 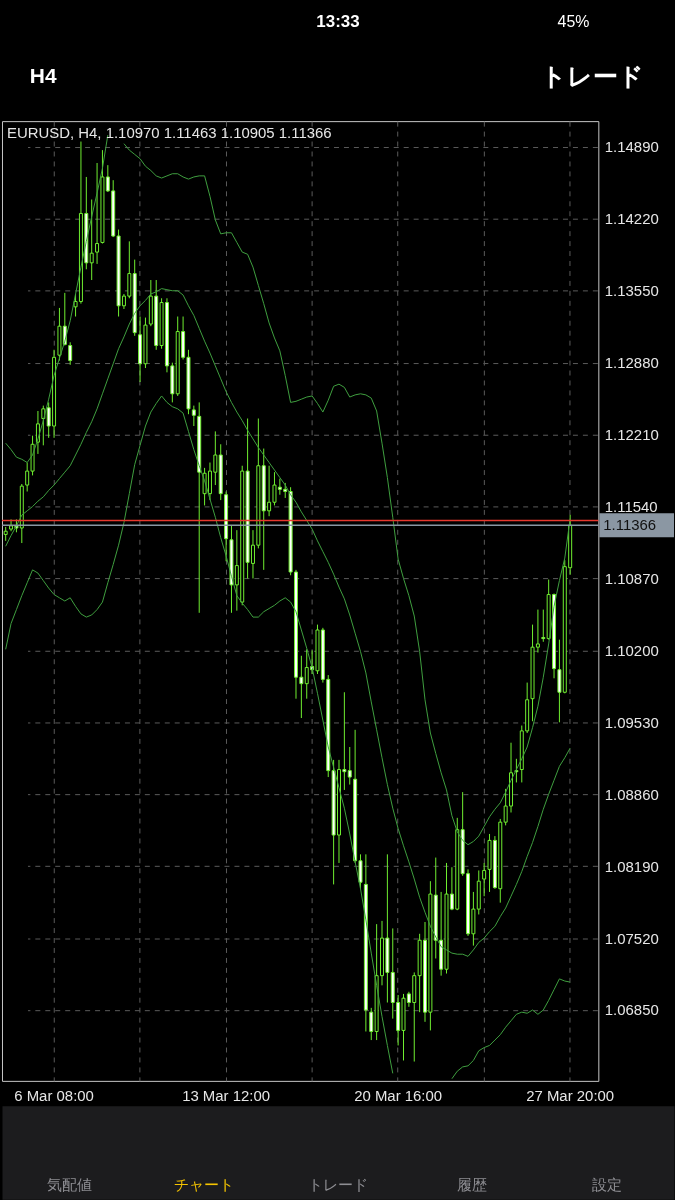 I want to click on y-tick-label: 1.08190, so click(x=631, y=866).